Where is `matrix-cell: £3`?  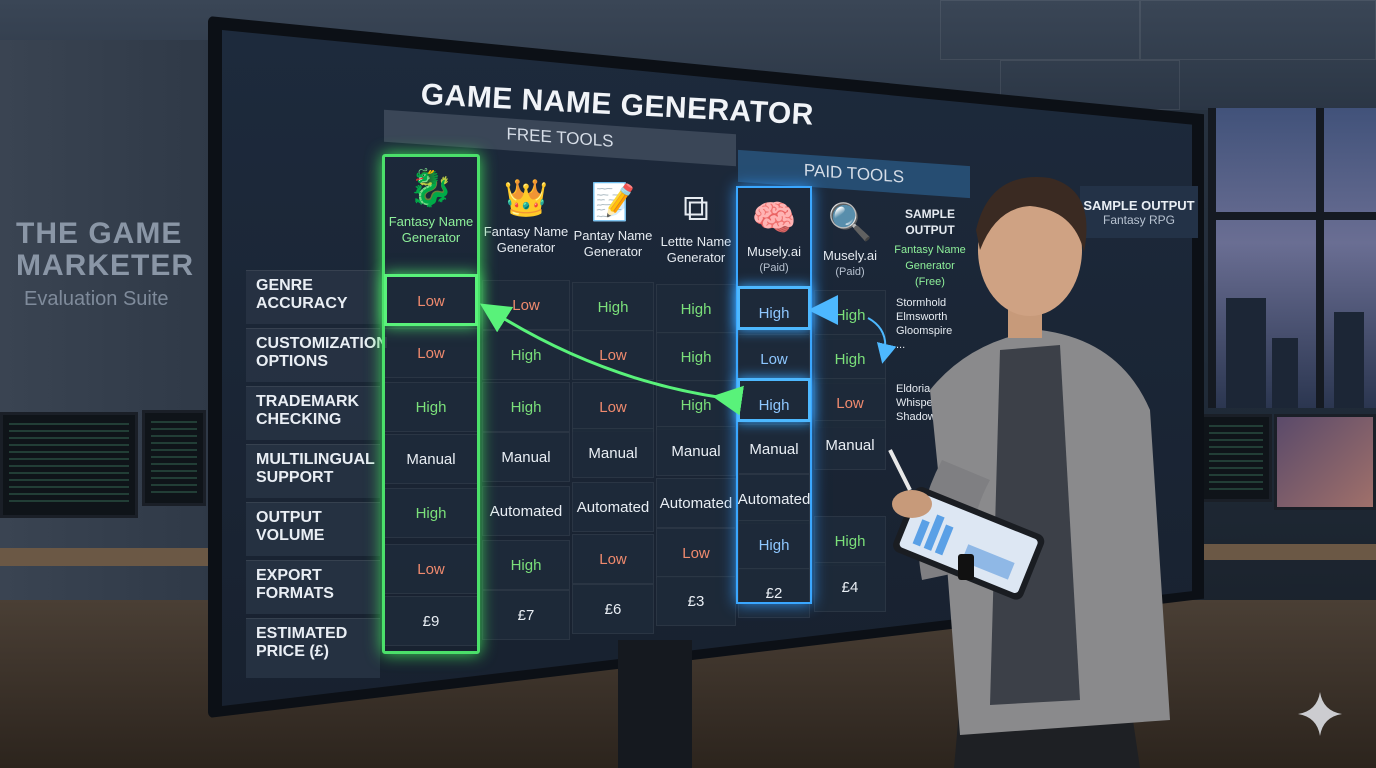 matrix-cell: £3 is located at coordinates (696, 601).